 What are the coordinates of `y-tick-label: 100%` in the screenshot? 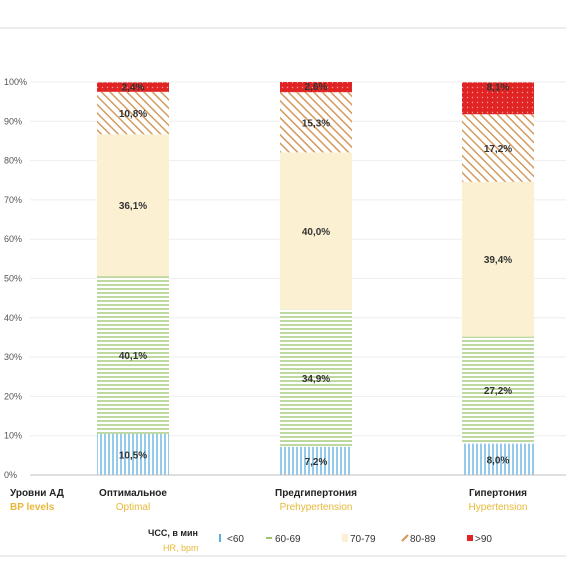 It's located at (15, 82).